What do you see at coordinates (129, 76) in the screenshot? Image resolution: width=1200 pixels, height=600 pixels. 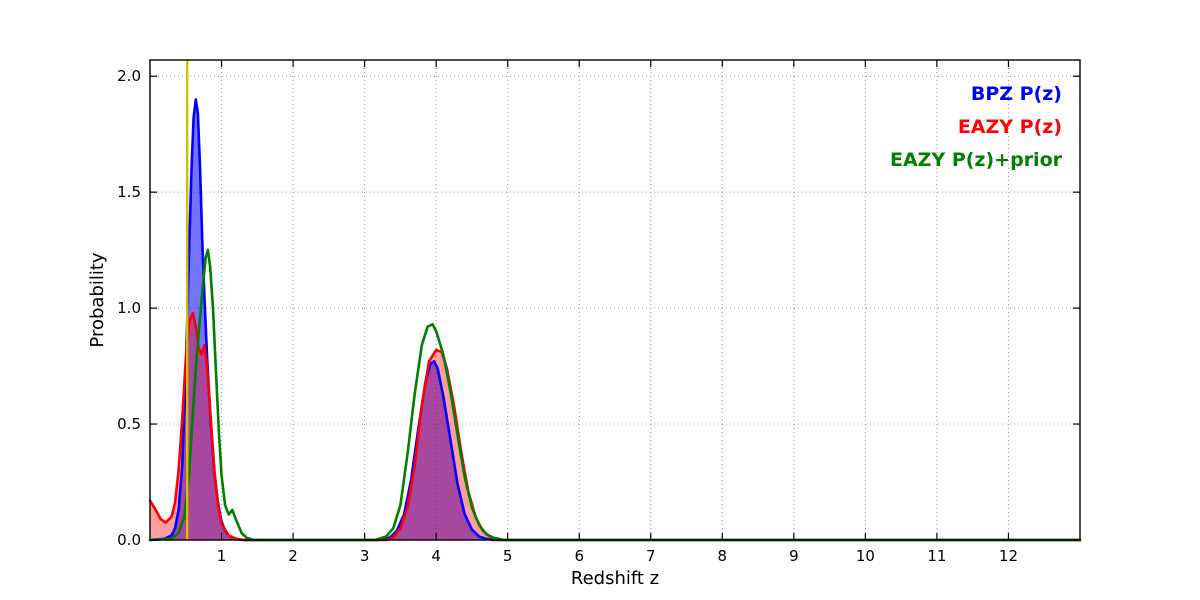 I see `y-tick-label: 2.0` at bounding box center [129, 76].